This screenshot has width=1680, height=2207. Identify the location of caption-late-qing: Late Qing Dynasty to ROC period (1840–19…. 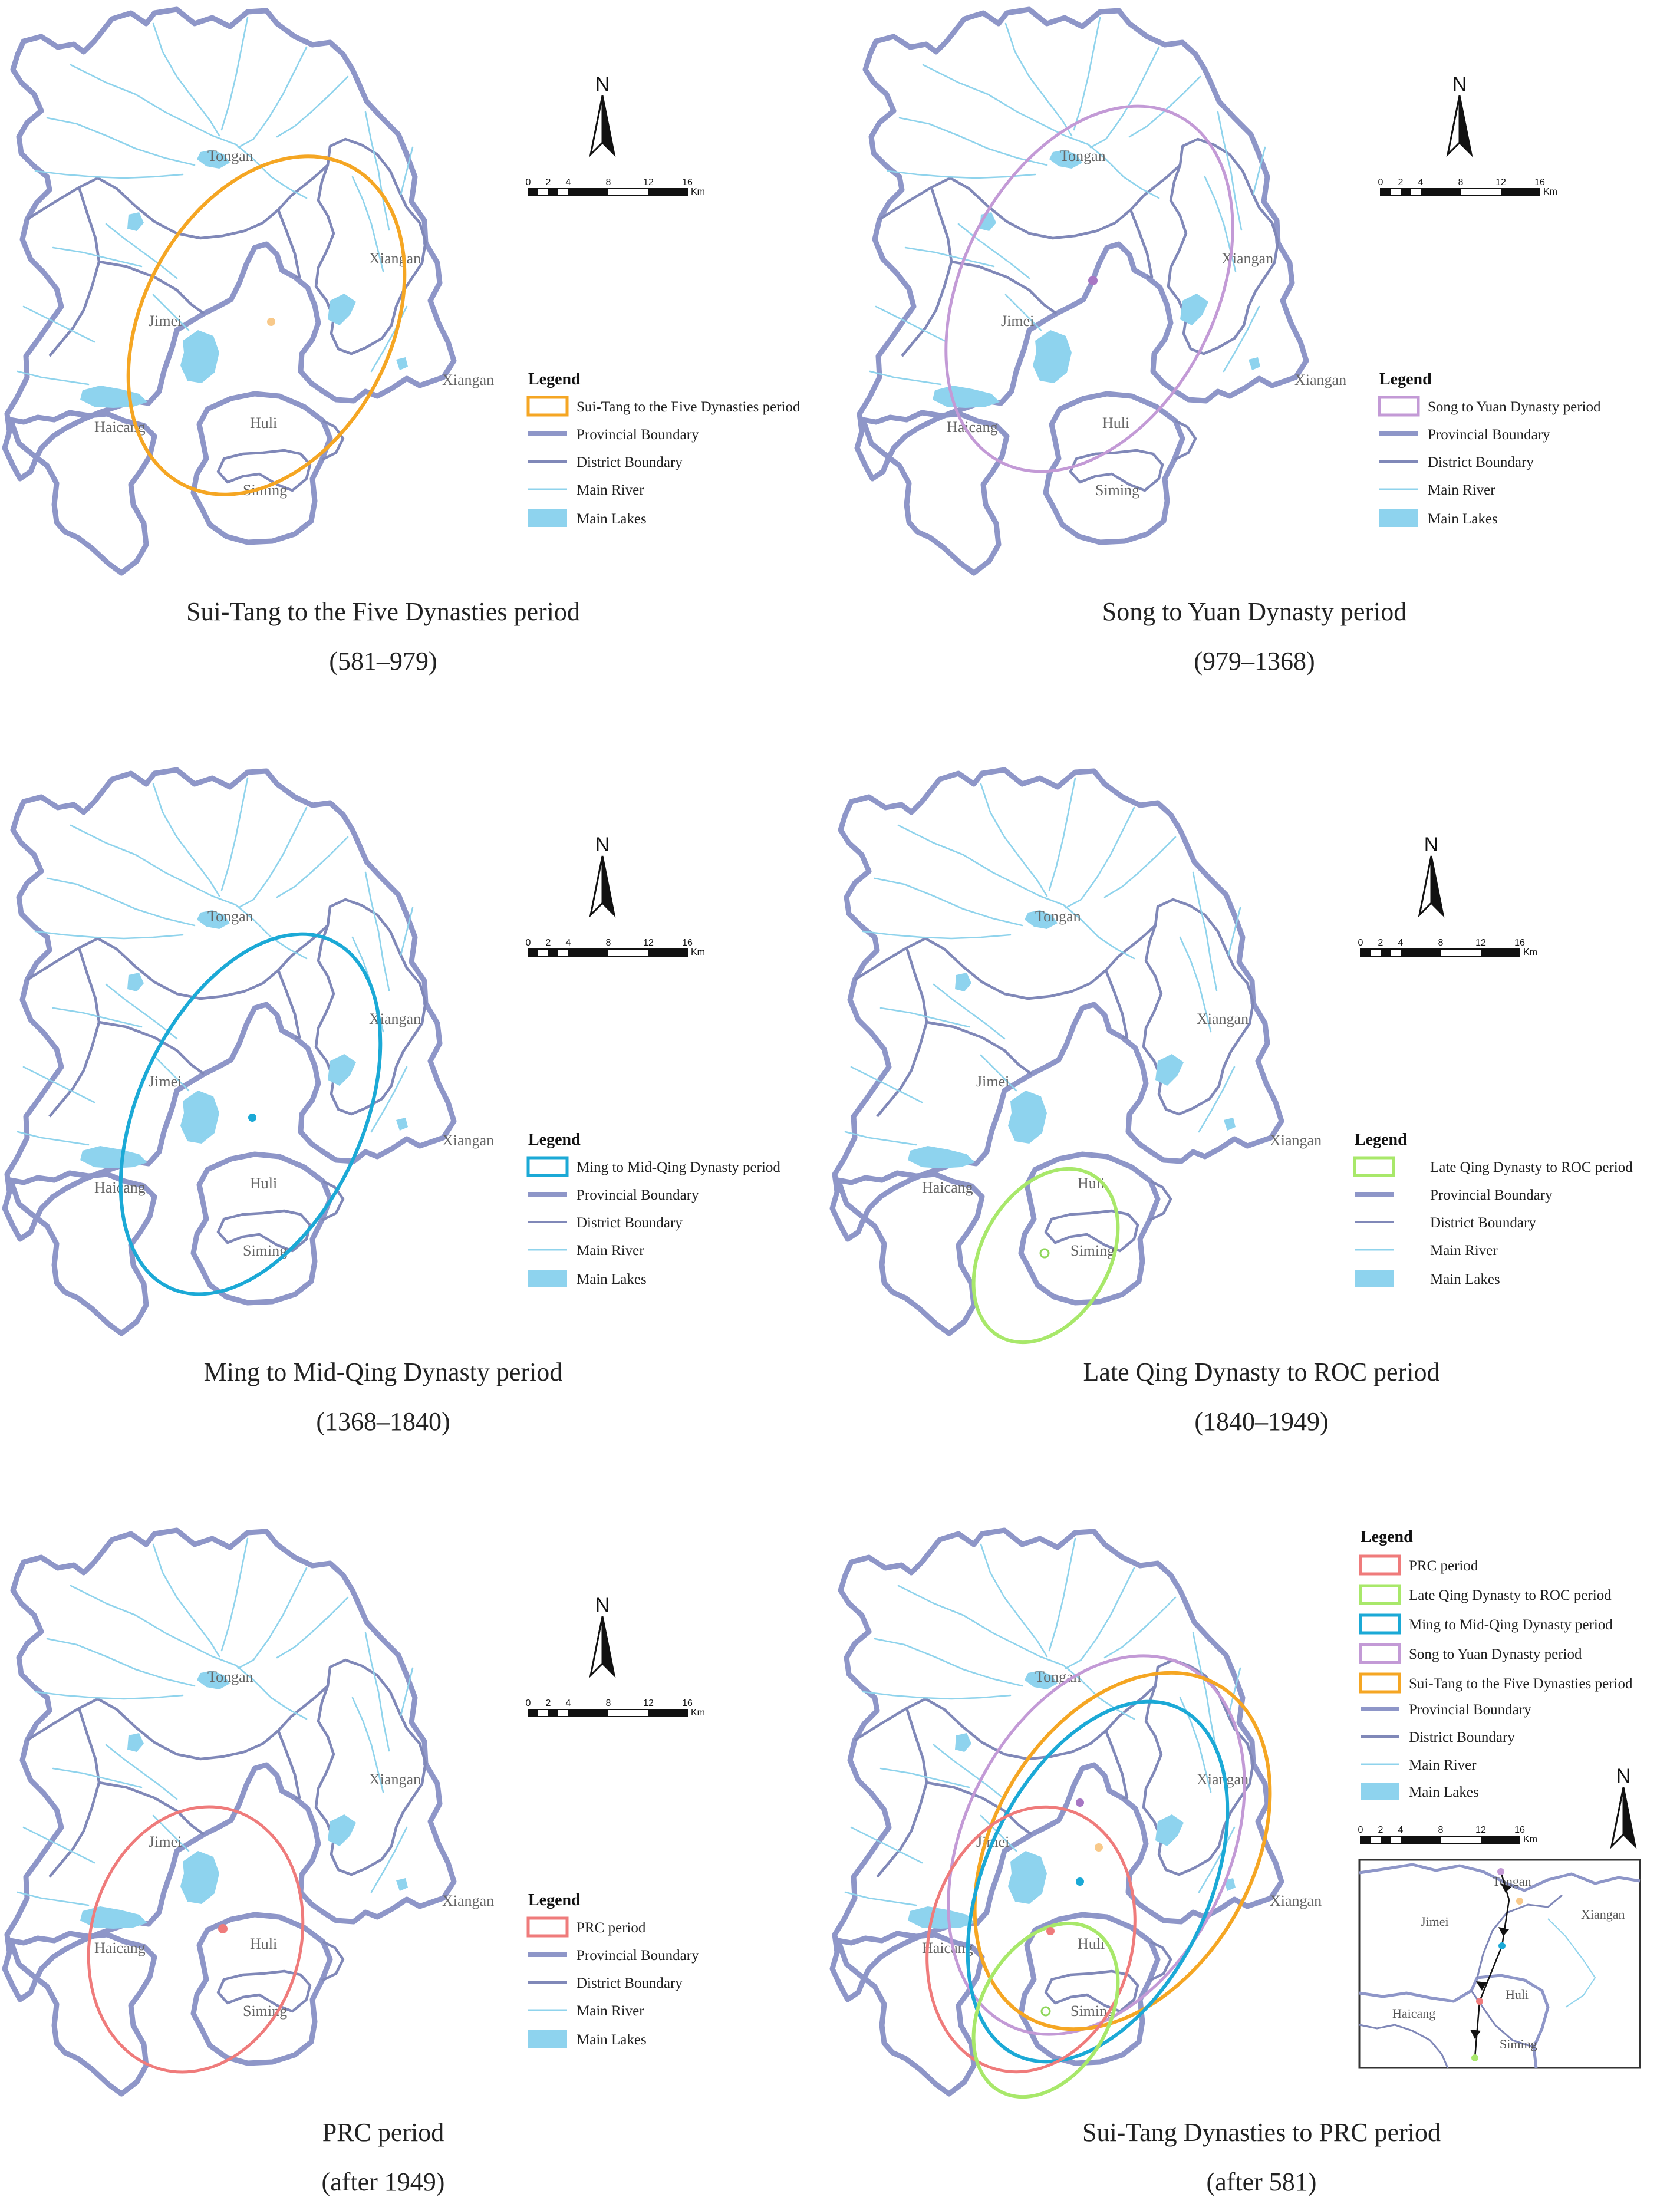
(1261, 1397).